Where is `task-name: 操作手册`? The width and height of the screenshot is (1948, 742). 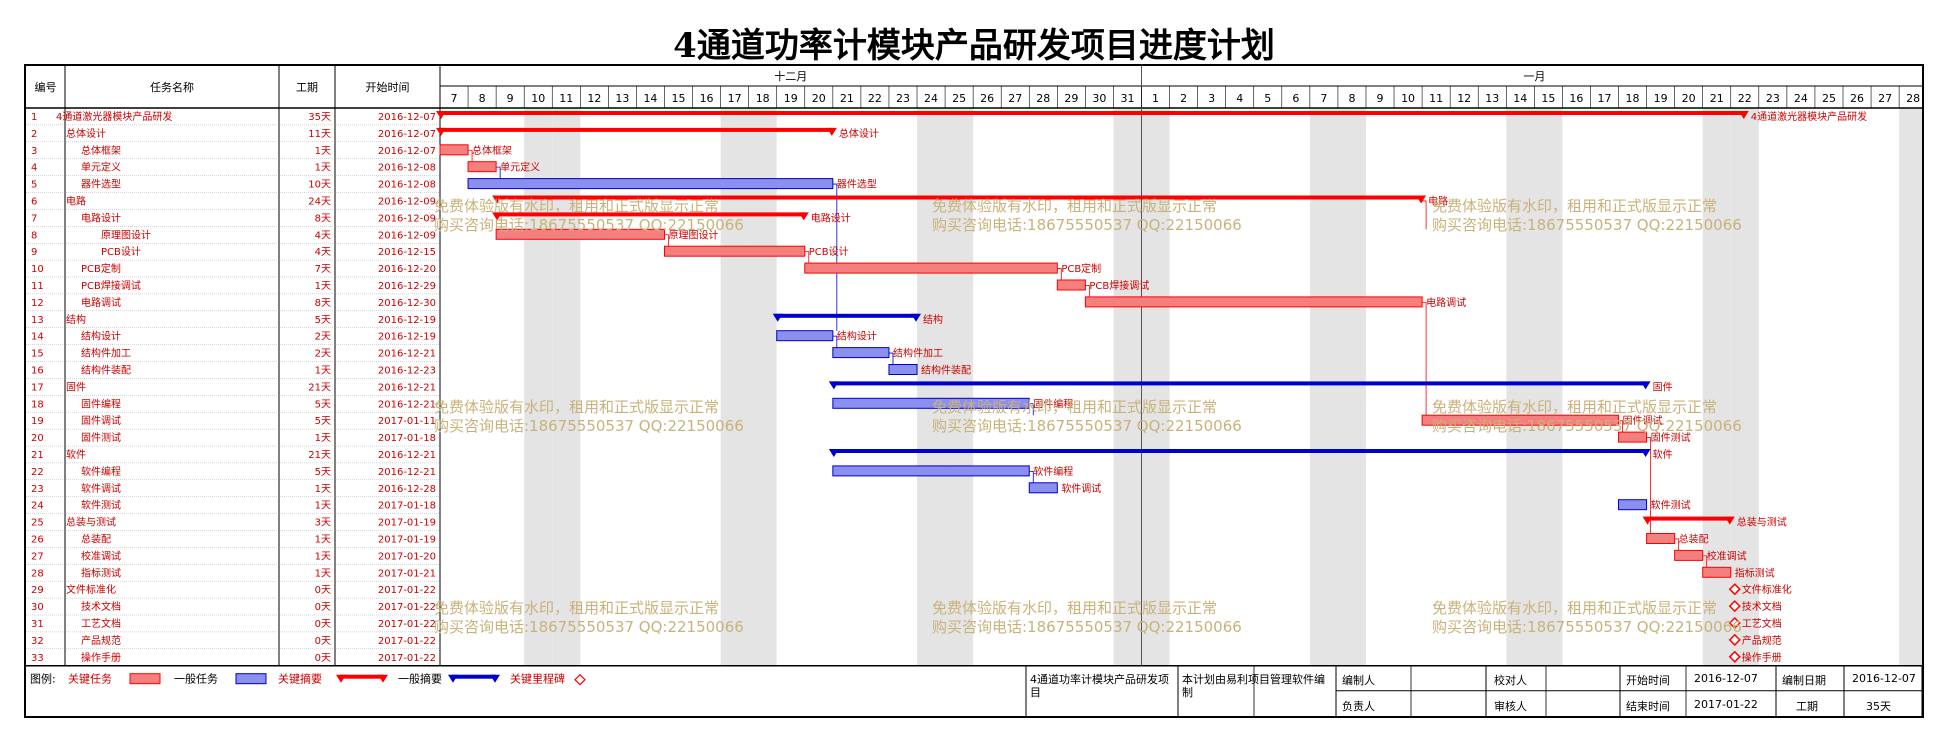 task-name: 操作手册 is located at coordinates (101, 657).